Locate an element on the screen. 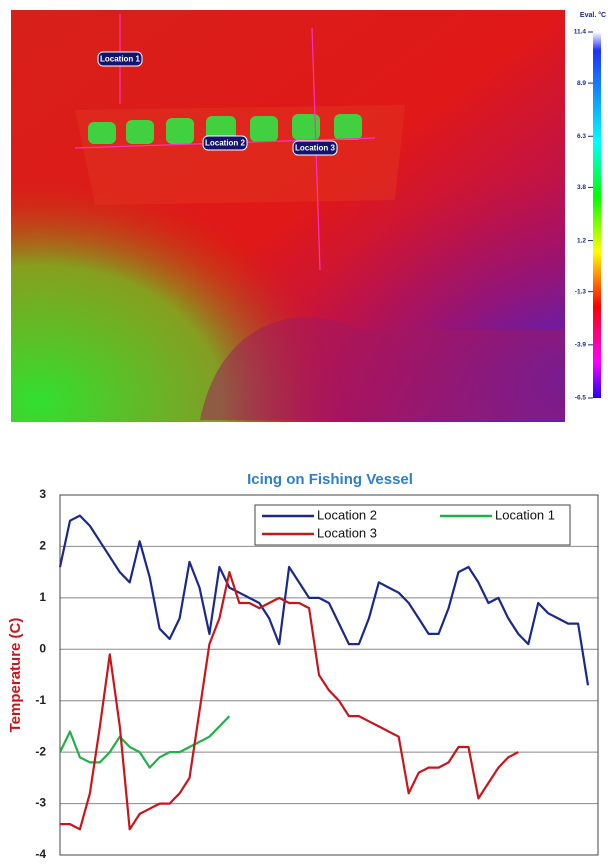 The image size is (608, 864). y-tick-label: 2 is located at coordinates (42, 546).